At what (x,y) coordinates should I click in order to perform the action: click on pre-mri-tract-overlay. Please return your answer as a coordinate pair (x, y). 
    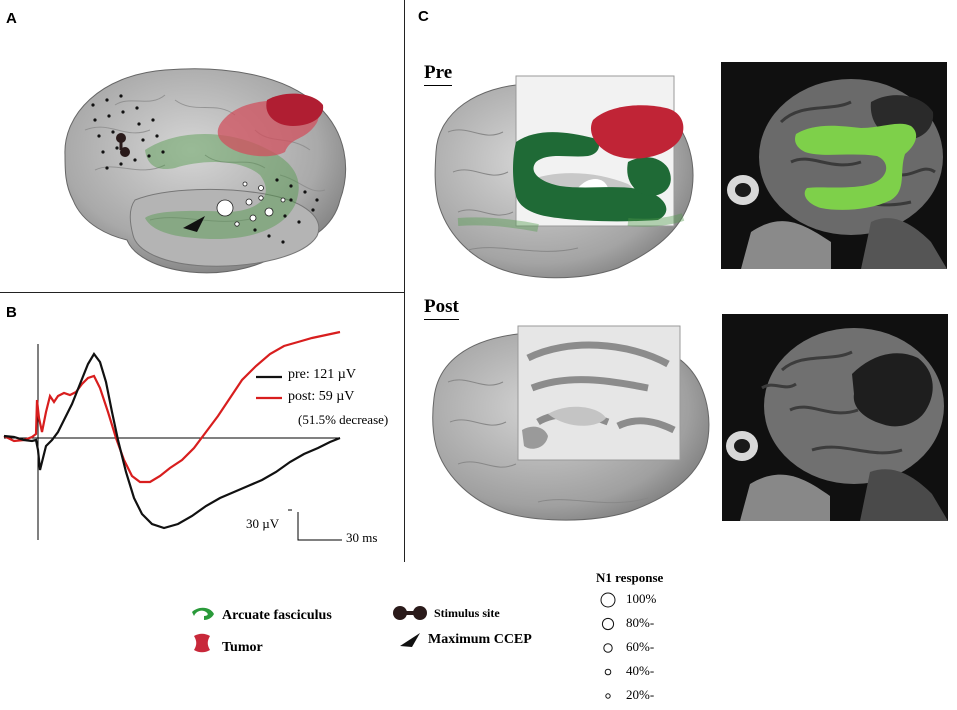
    Looking at the image, I should click on (856, 166).